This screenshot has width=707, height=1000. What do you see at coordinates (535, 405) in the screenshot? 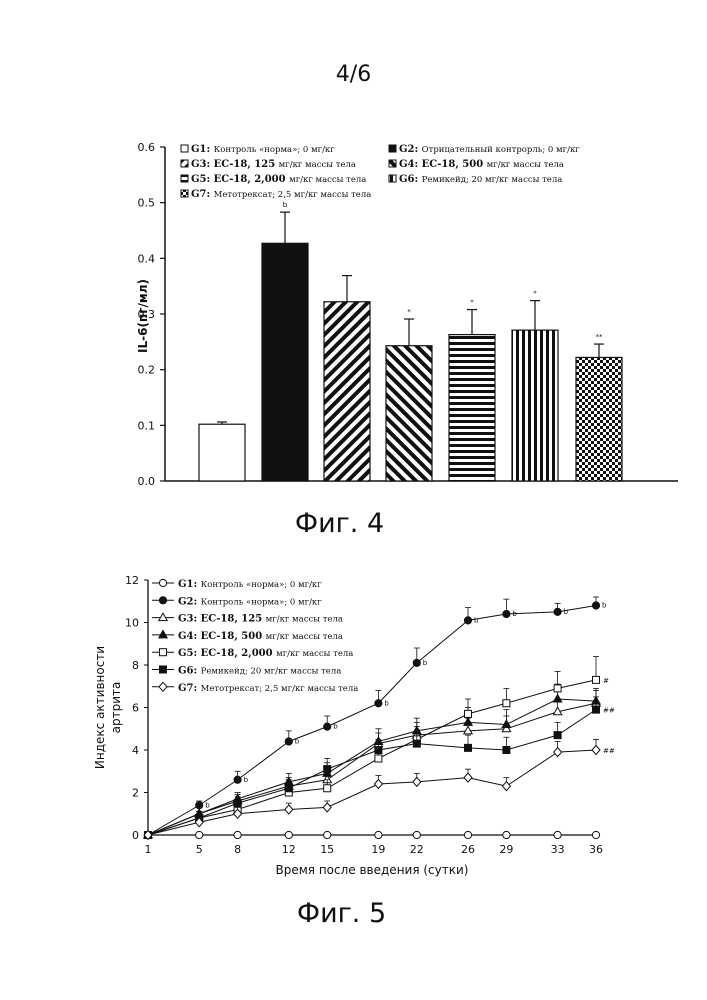
I see `bar-g6` at bounding box center [535, 405].